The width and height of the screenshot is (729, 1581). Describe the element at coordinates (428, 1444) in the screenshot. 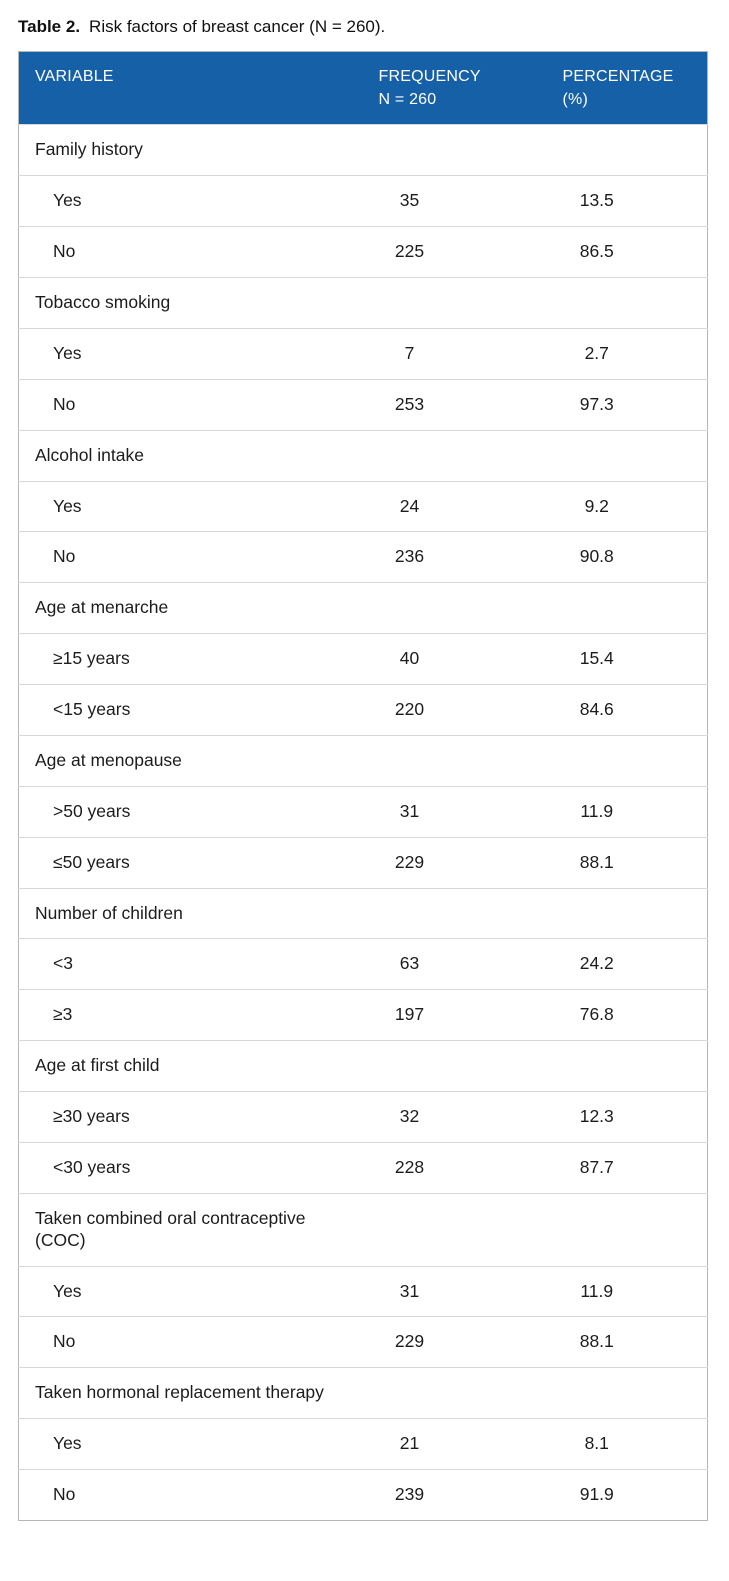

I see `frequency-value: 21` at that location.